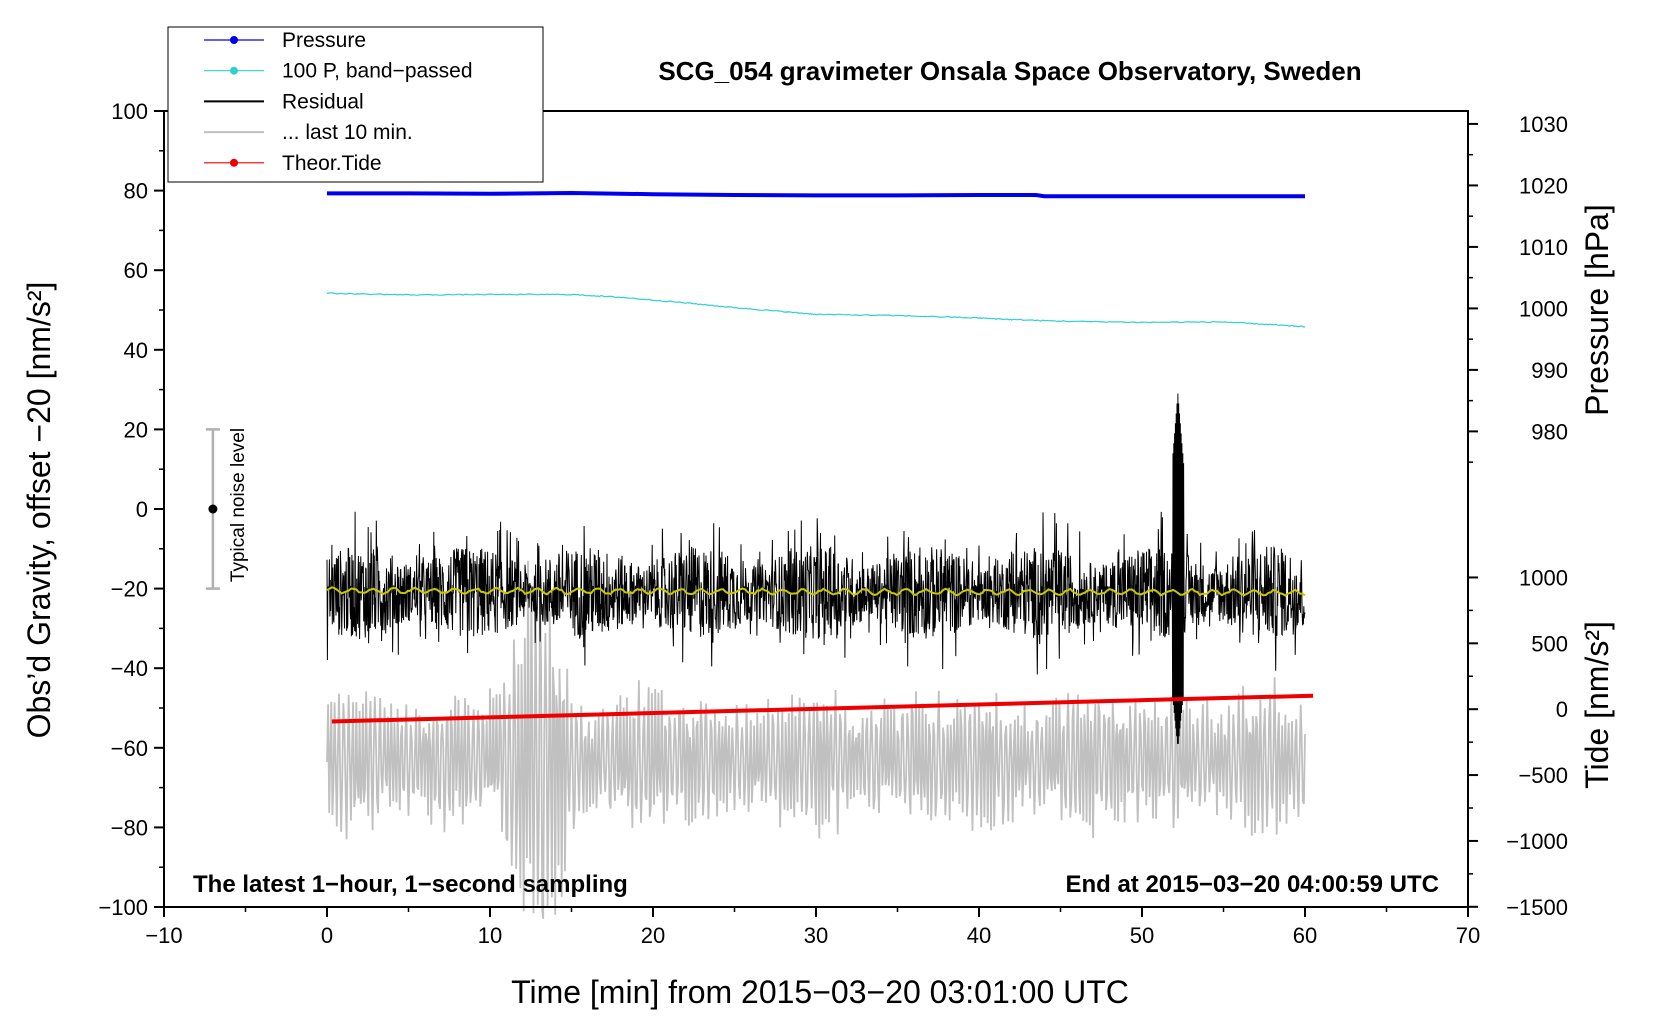 The width and height of the screenshot is (1660, 1020). Describe the element at coordinates (1142, 935) in the screenshot. I see `x-tick-label: 50` at that location.